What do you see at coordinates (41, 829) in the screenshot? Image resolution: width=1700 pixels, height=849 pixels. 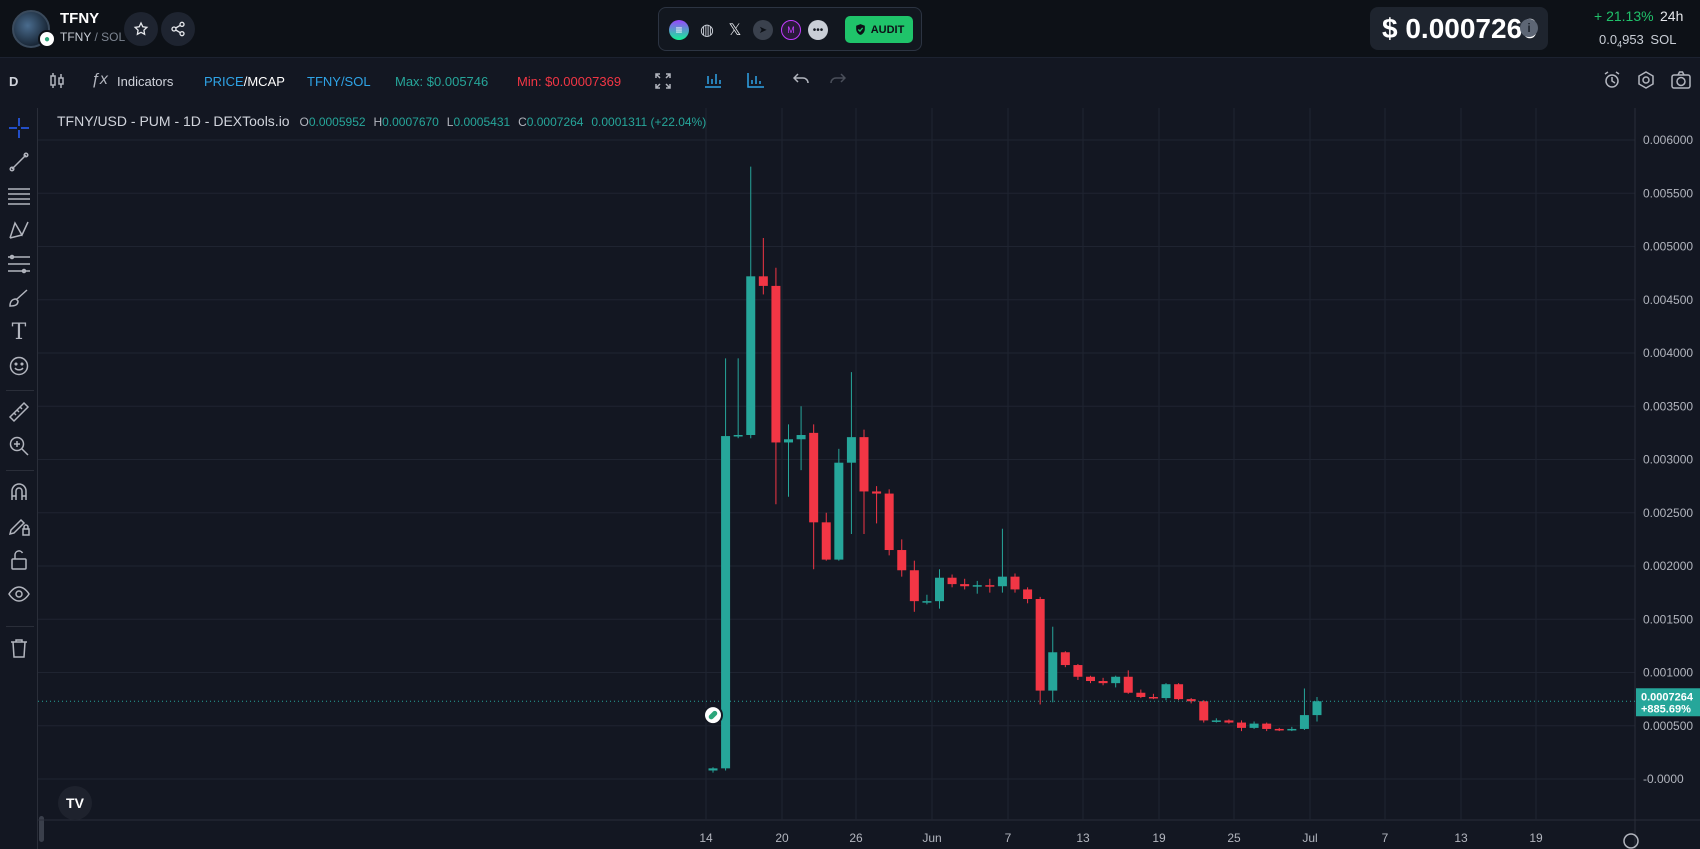 I see `toolbar-scrollbar` at bounding box center [41, 829].